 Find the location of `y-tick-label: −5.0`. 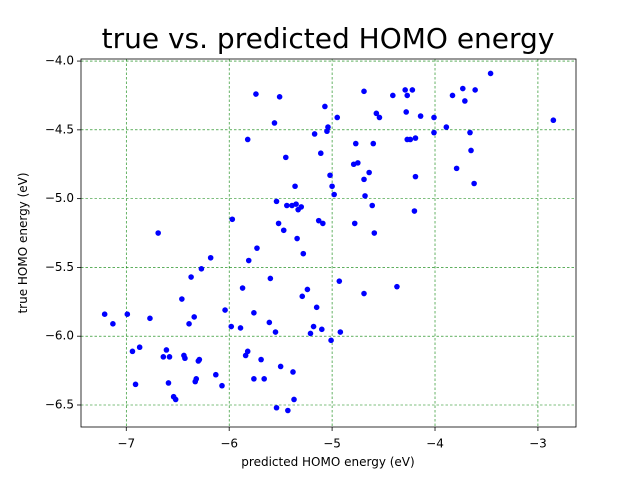

y-tick-label: −5.0 is located at coordinates (59, 198).